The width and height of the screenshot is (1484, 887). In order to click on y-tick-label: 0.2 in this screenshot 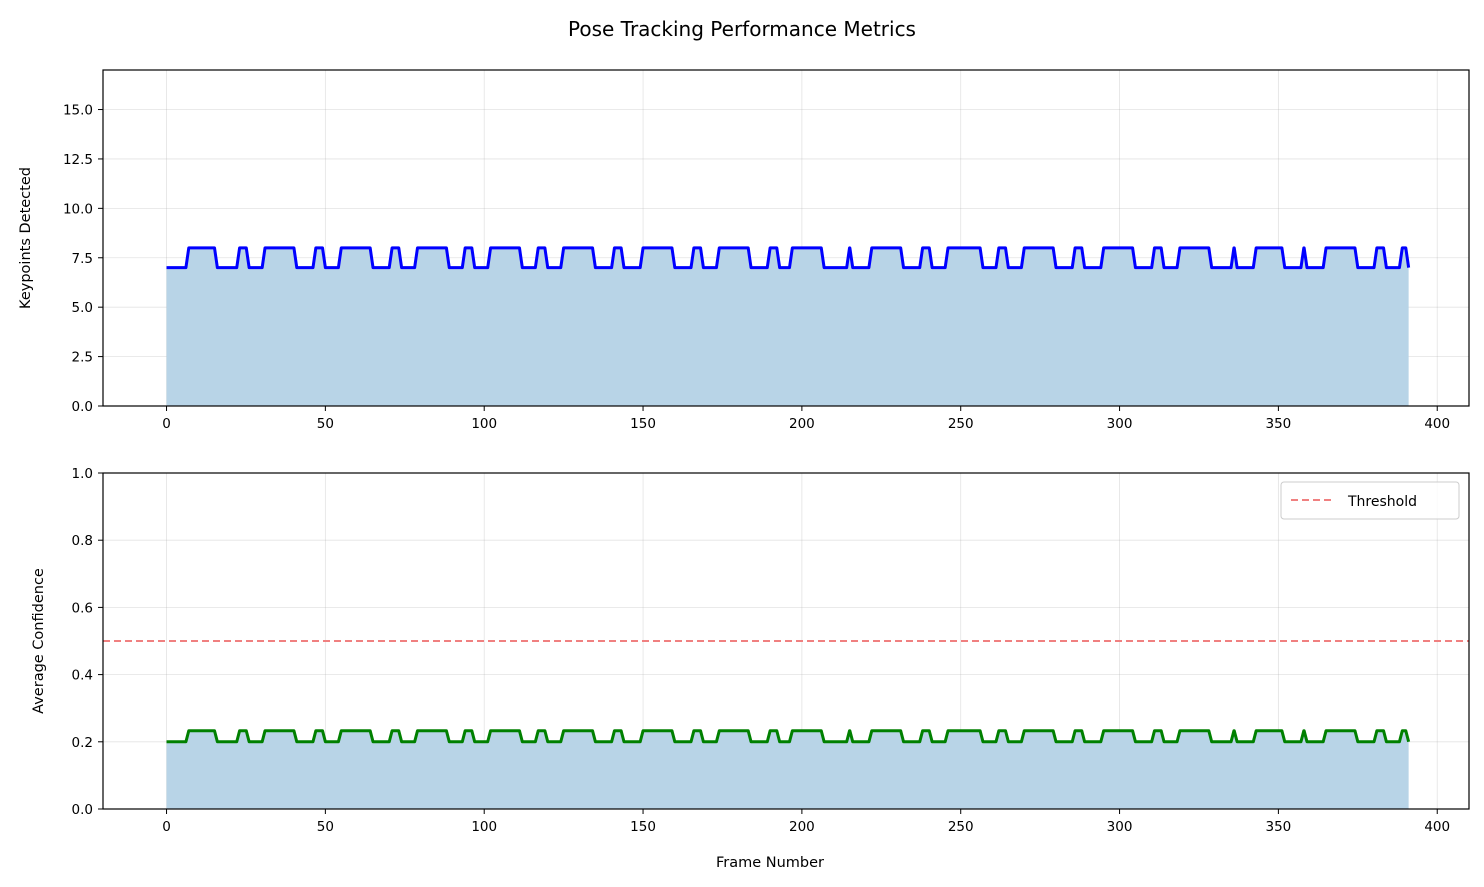, I will do `click(82, 743)`.